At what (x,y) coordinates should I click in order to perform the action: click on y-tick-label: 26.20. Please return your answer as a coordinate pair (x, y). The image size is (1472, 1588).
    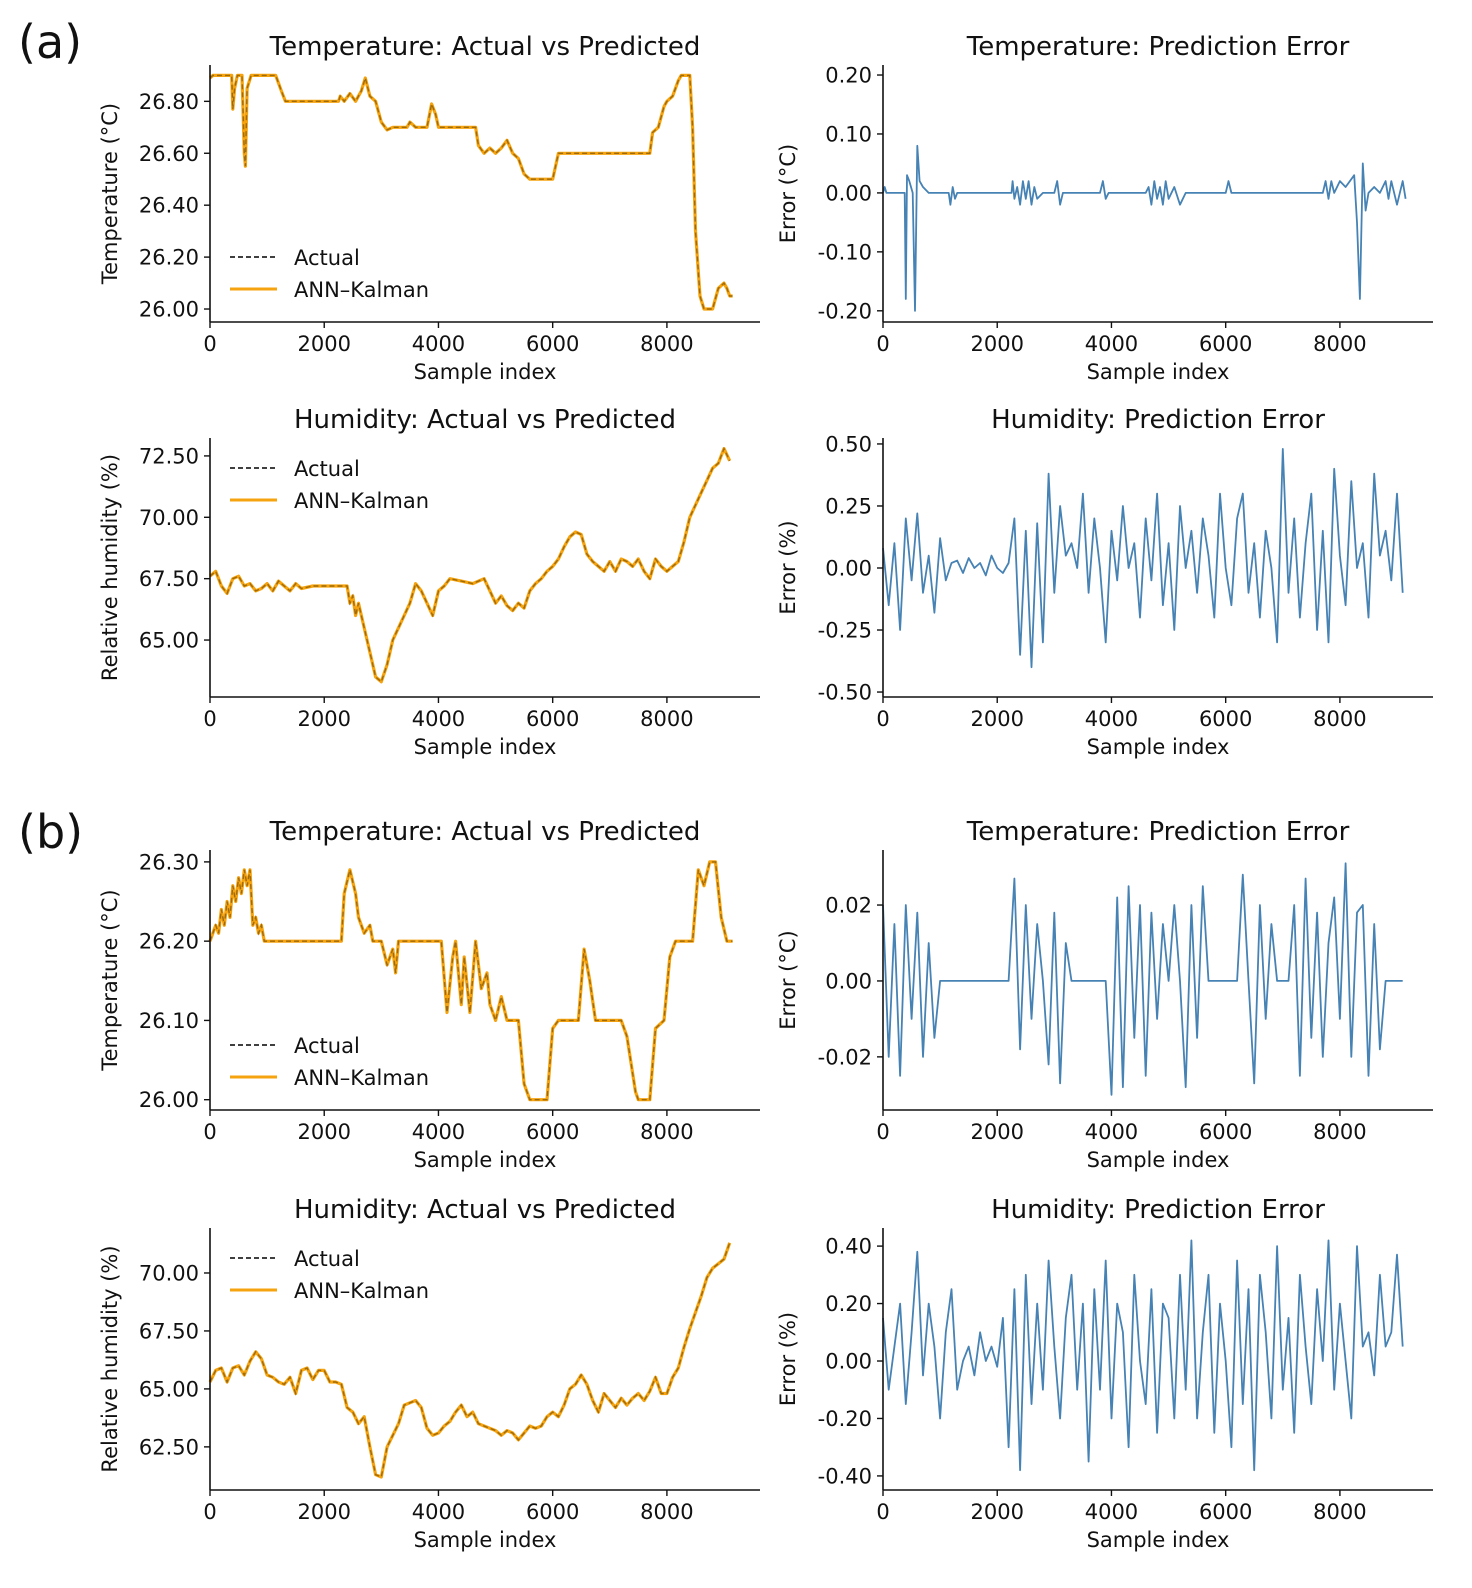
    Looking at the image, I should click on (169, 942).